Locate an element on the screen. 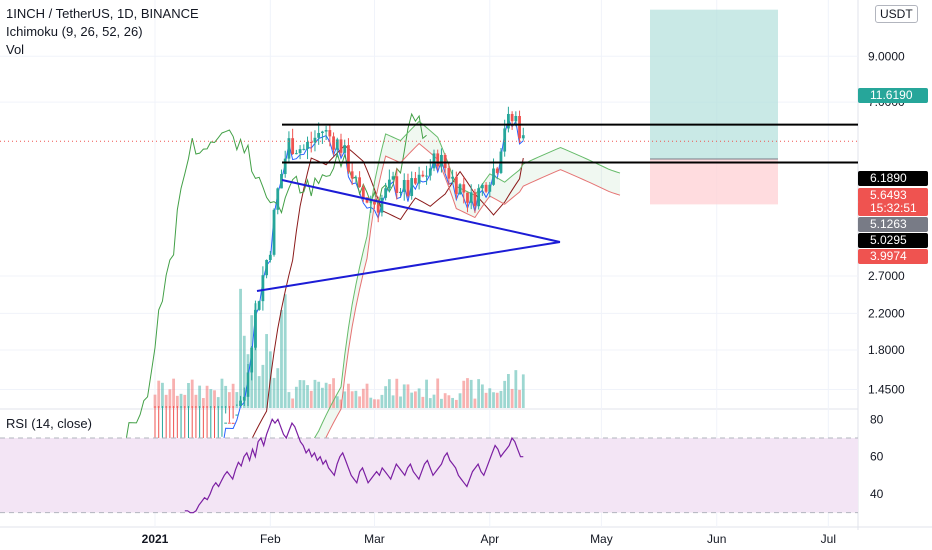 The width and height of the screenshot is (932, 550). y-tick-label: 1.4500 is located at coordinates (886, 389).